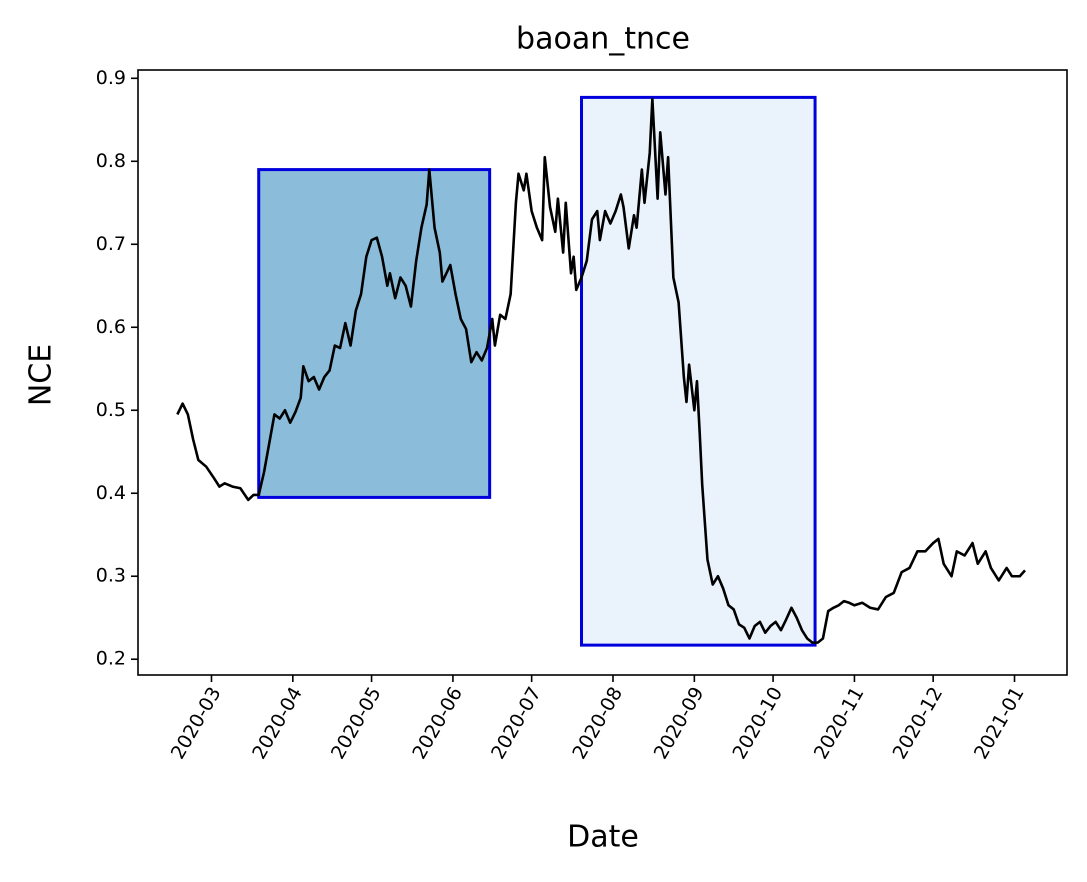 Image resolution: width=1087 pixels, height=882 pixels. I want to click on y-tick-label: 0.7, so click(111, 244).